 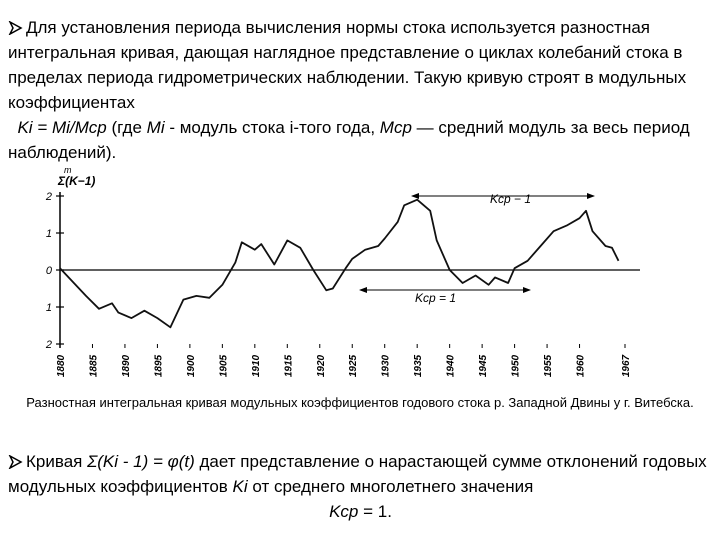 I want to click on x-tick-label: 1890, so click(x=126, y=365).